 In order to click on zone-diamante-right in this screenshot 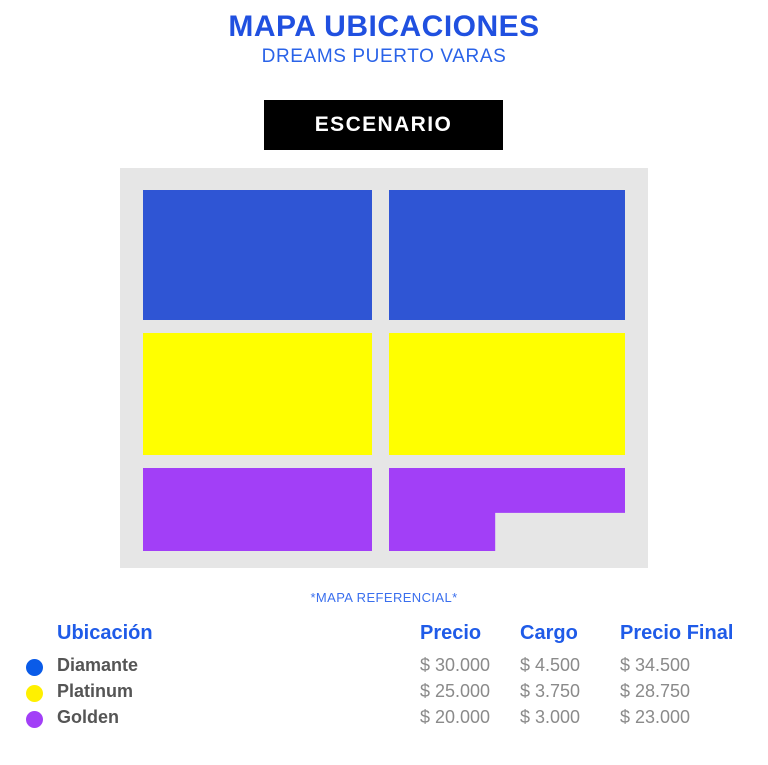, I will do `click(507, 255)`.